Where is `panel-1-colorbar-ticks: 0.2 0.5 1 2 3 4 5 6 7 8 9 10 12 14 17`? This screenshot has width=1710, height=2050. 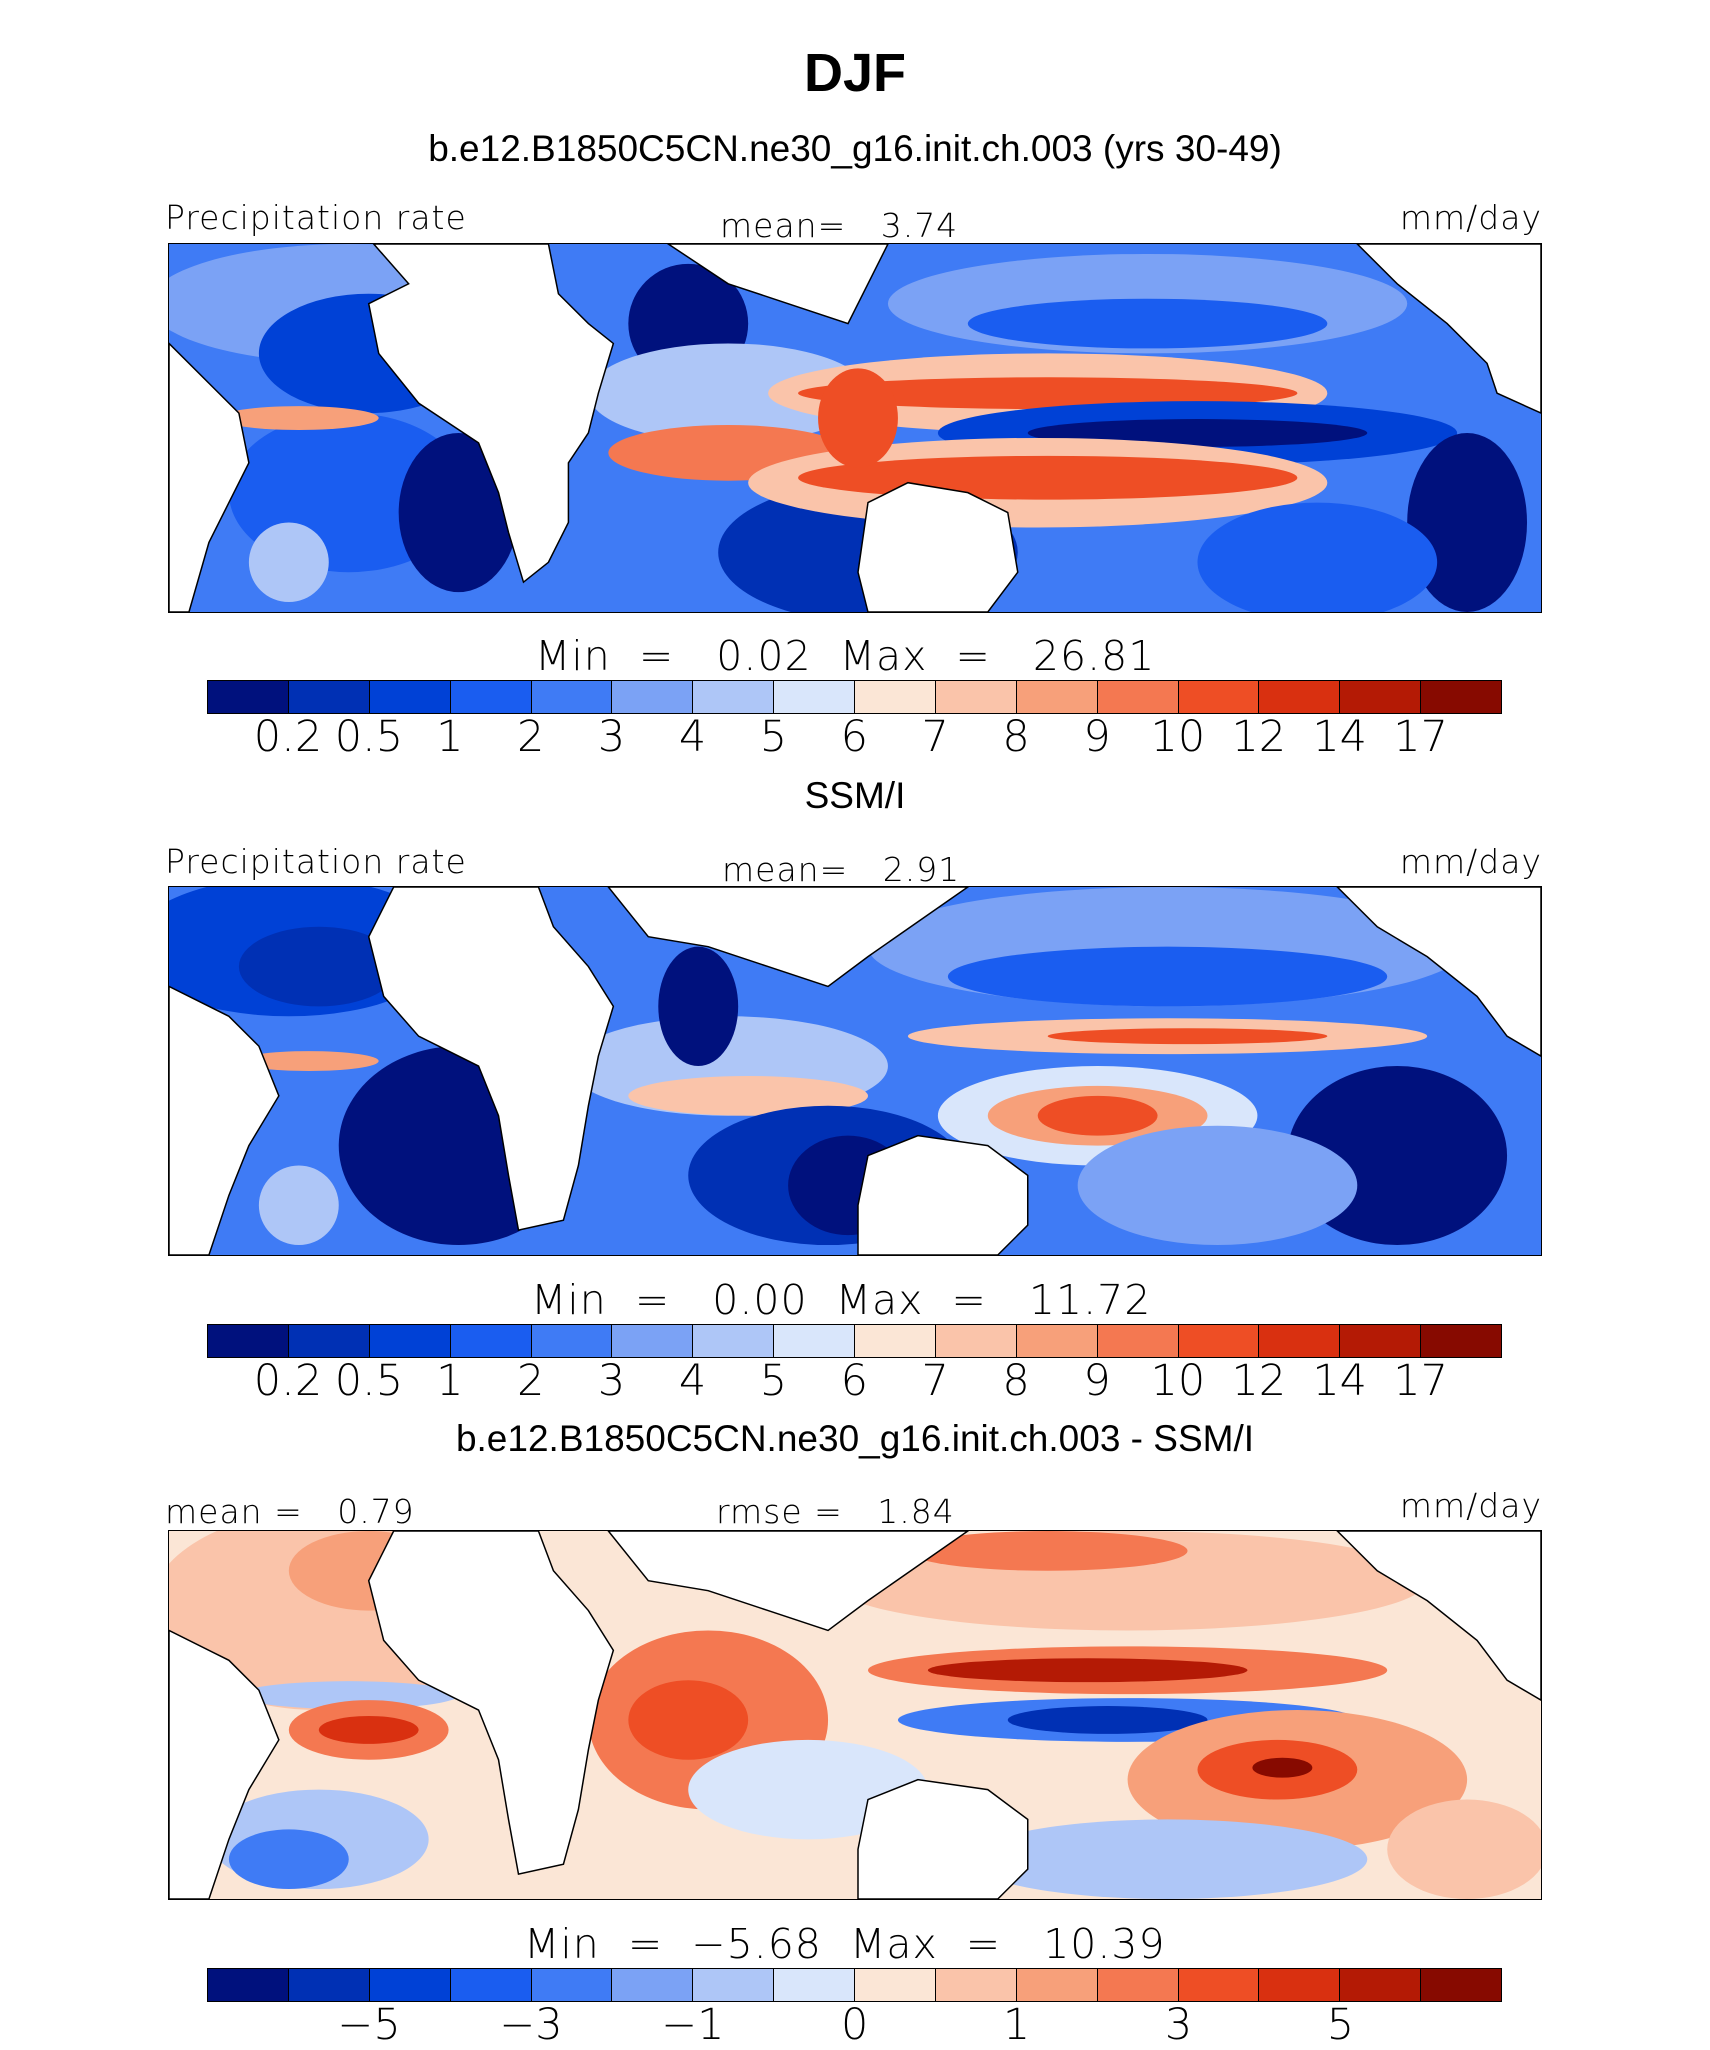
panel-1-colorbar-ticks: 0.2 0.5 1 2 3 4 5 6 7 8 9 10 12 14 17 is located at coordinates (854, 737).